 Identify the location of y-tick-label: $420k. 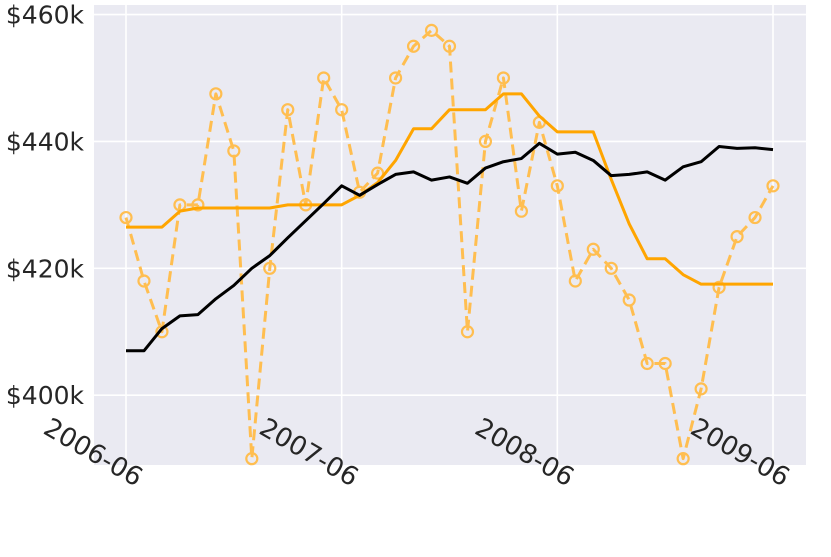
(45, 268).